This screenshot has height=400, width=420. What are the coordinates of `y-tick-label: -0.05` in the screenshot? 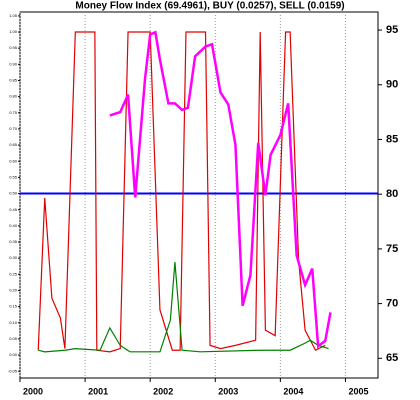 It's located at (13, 370).